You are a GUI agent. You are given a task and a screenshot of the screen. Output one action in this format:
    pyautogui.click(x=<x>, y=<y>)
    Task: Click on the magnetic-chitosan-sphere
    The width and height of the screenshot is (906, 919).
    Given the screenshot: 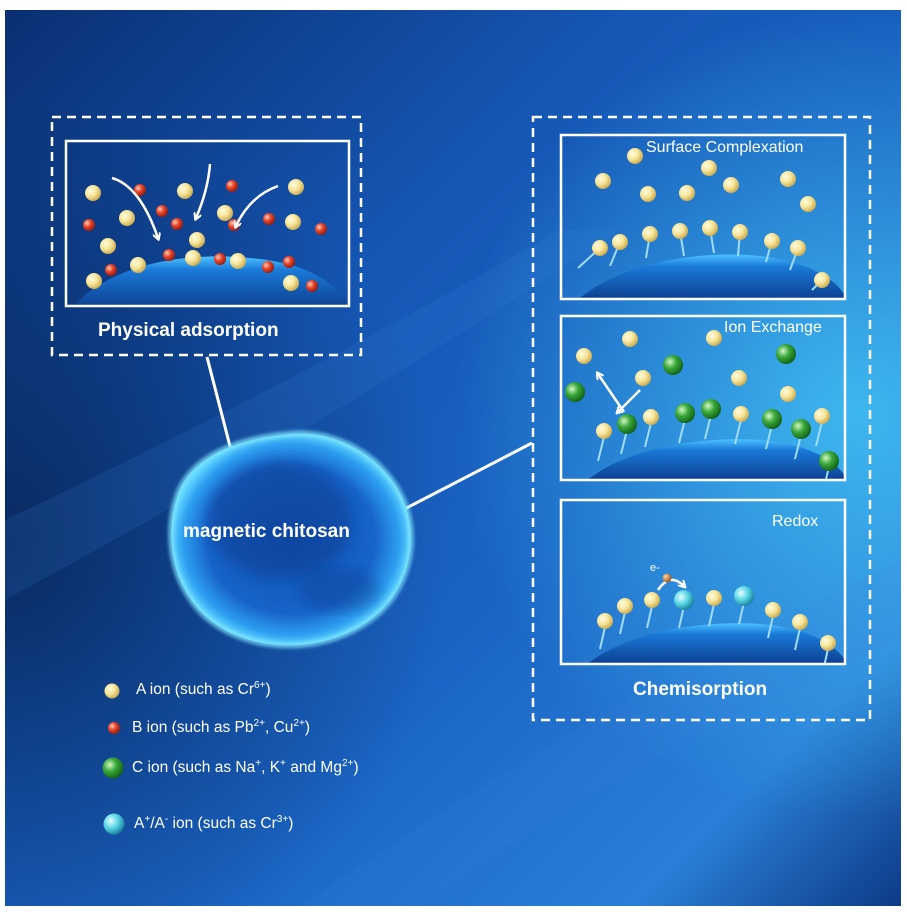 What is the action you would take?
    pyautogui.click(x=291, y=539)
    